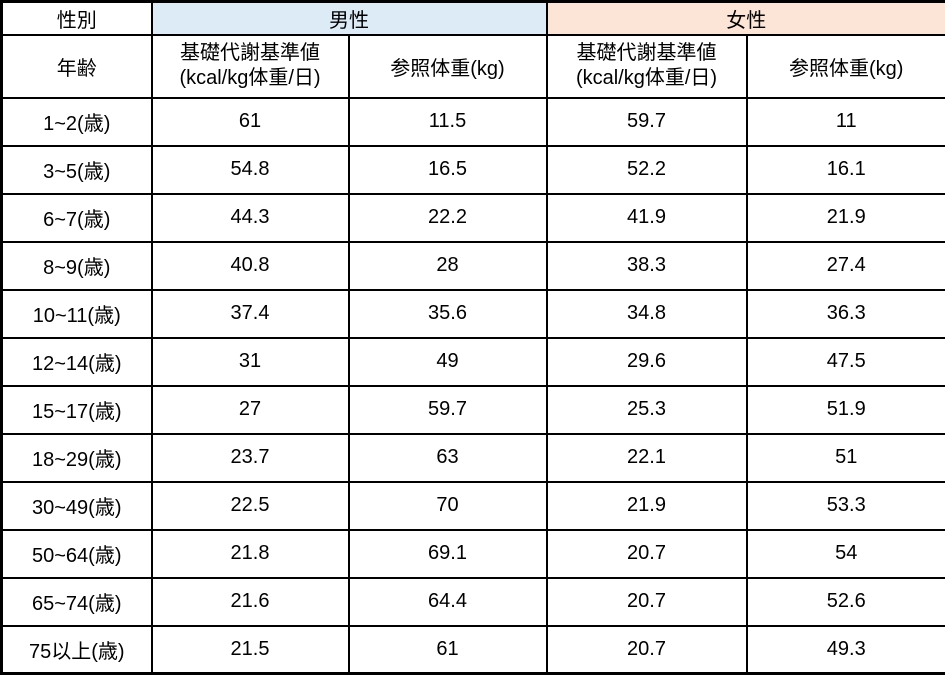 The height and width of the screenshot is (675, 945). I want to click on male-bmr-cell: 27, so click(250, 410).